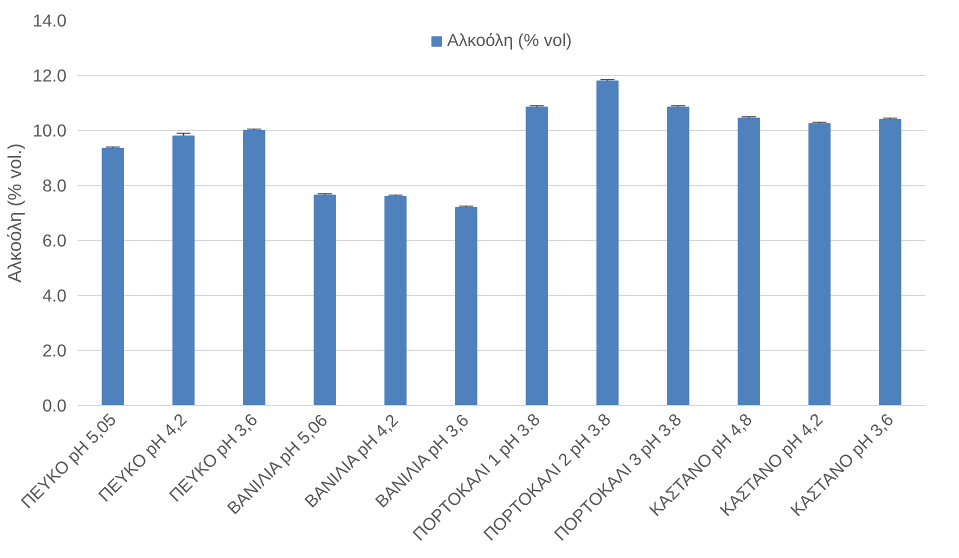  I want to click on y-tick-label: 4.0, so click(54, 296).